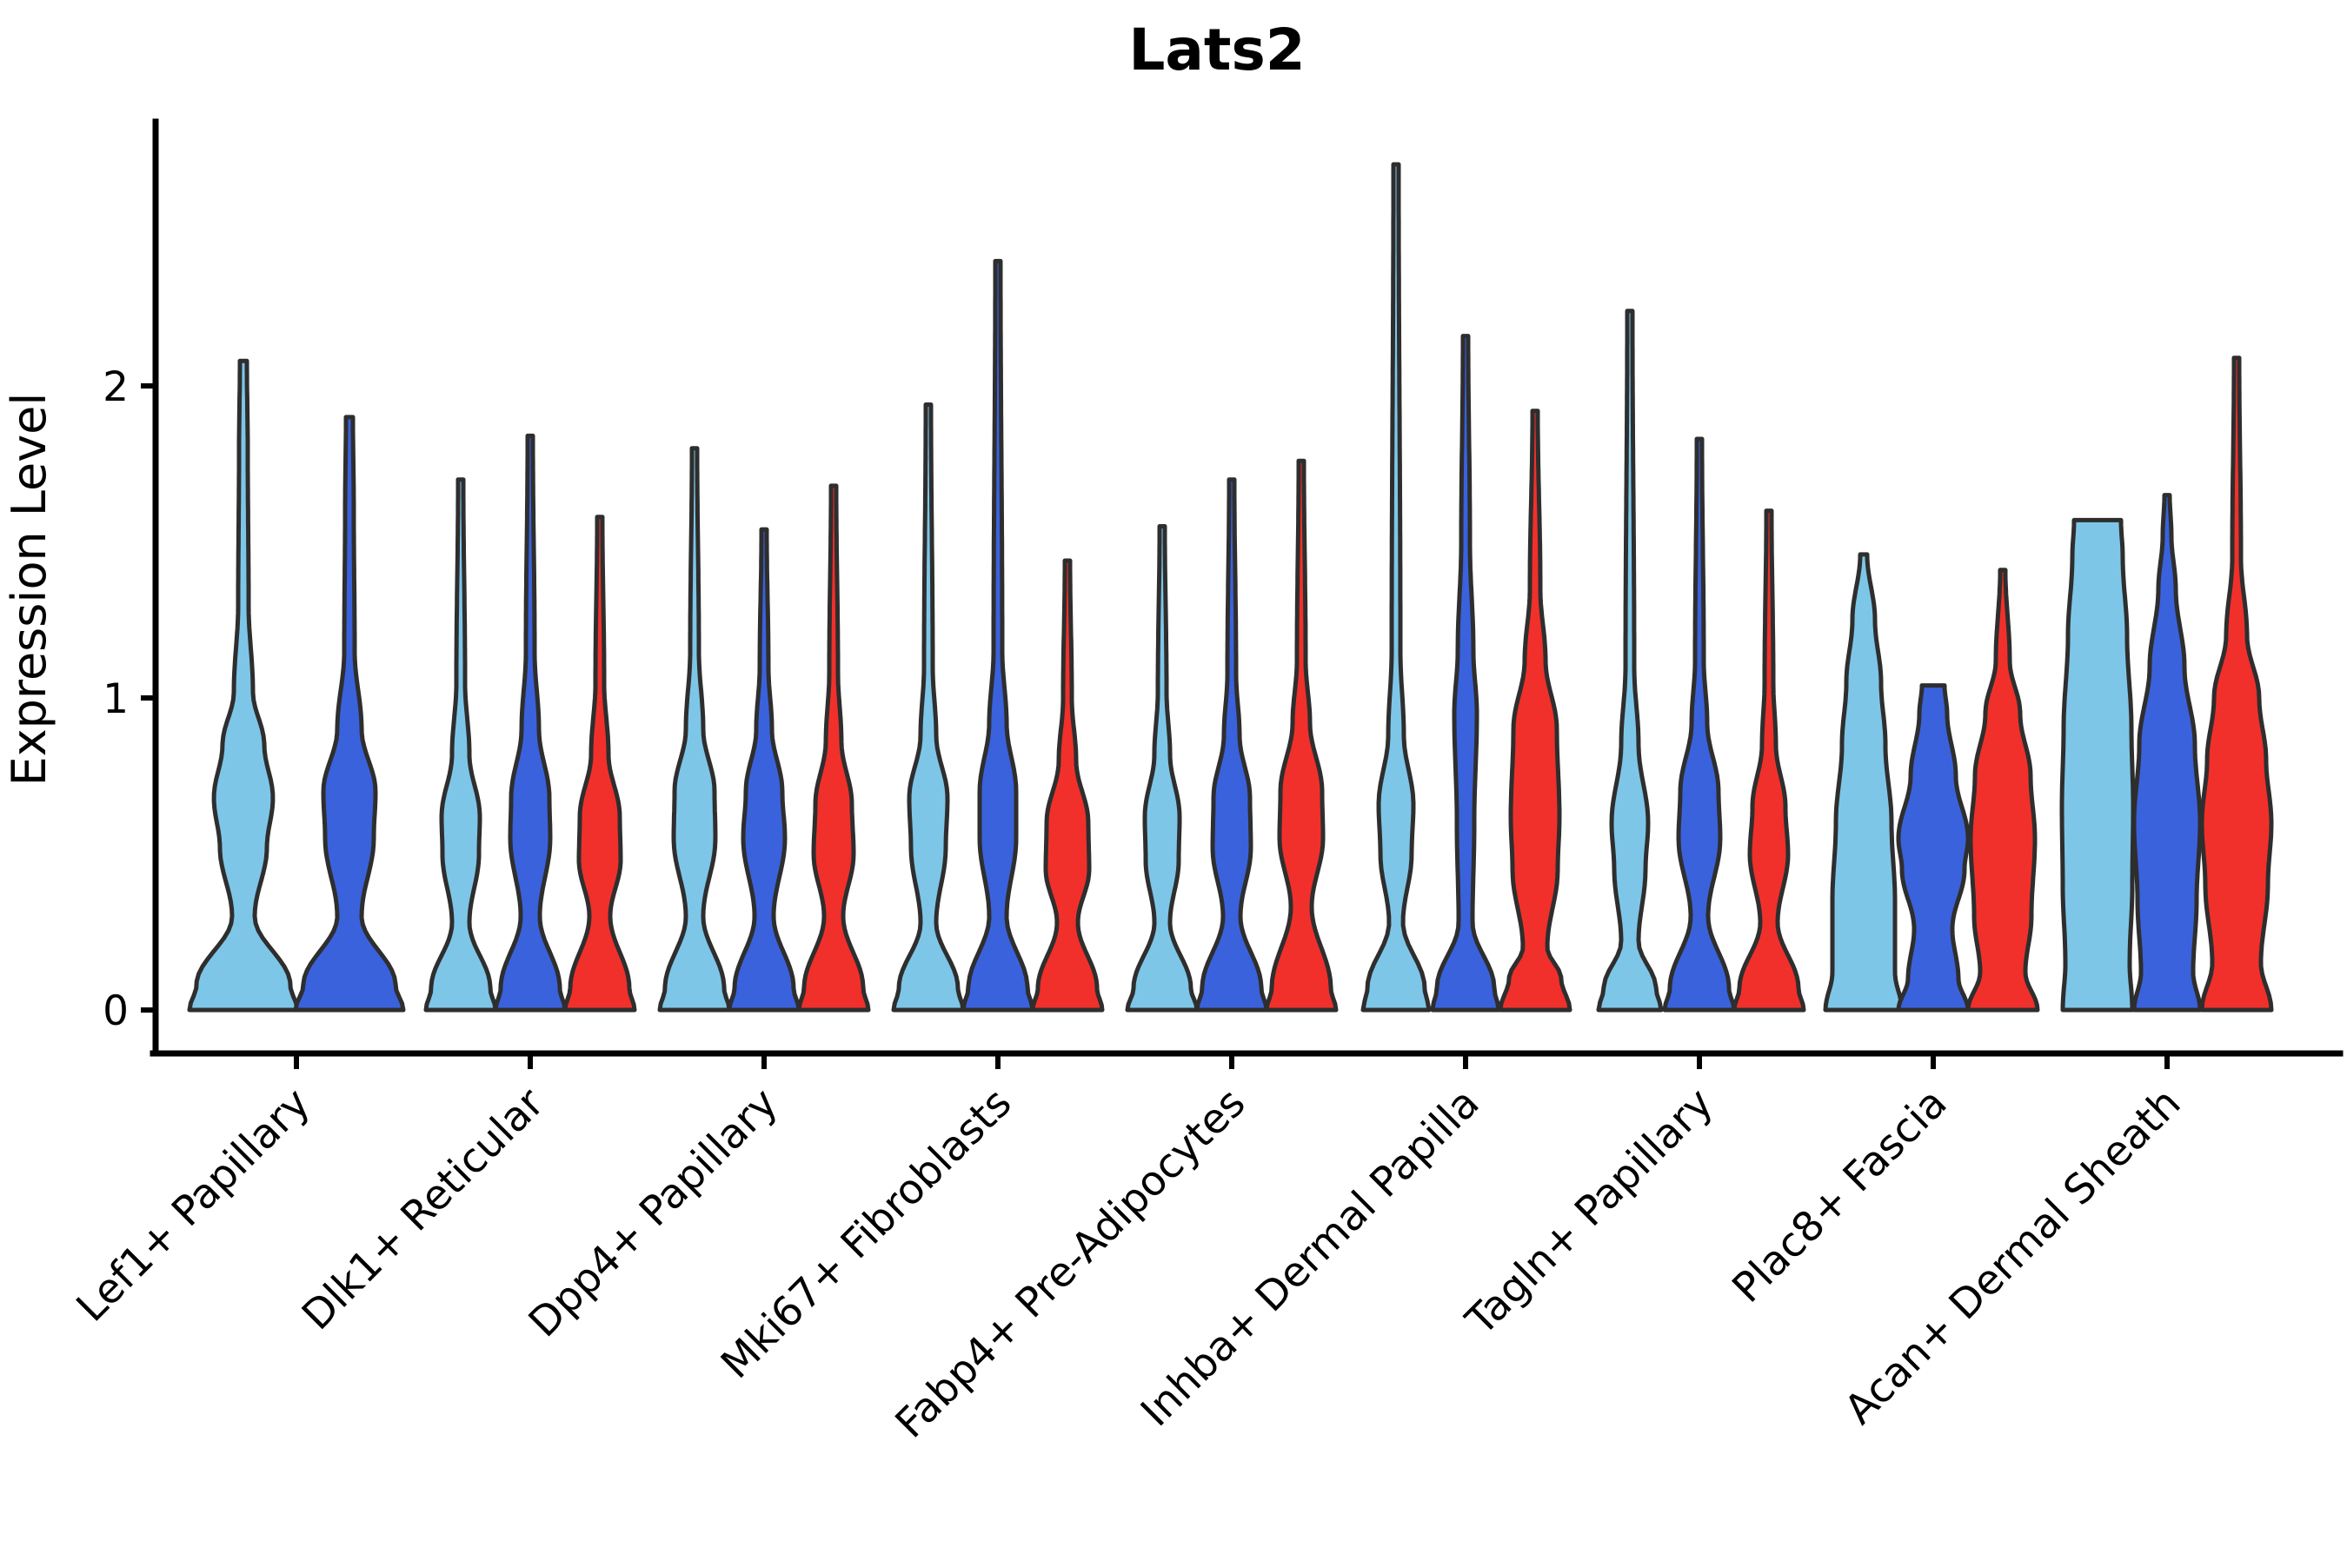 This screenshot has height=1568, width=2347. What do you see at coordinates (116, 1011) in the screenshot?
I see `y-tick-label: 0` at bounding box center [116, 1011].